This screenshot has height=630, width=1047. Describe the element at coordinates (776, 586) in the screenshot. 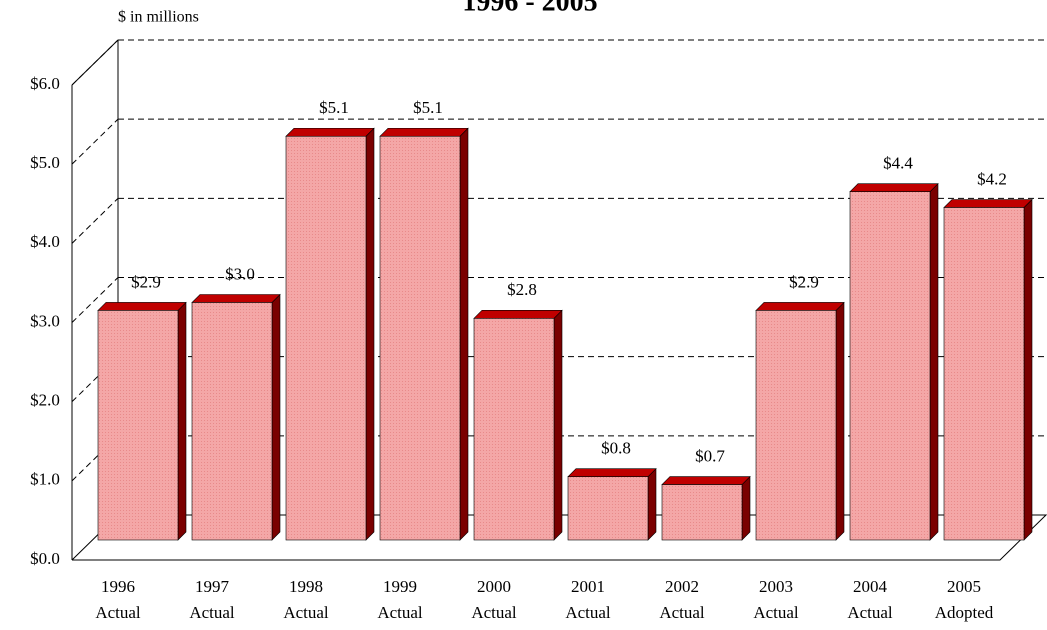

I see `x-tick-label: 2003` at that location.